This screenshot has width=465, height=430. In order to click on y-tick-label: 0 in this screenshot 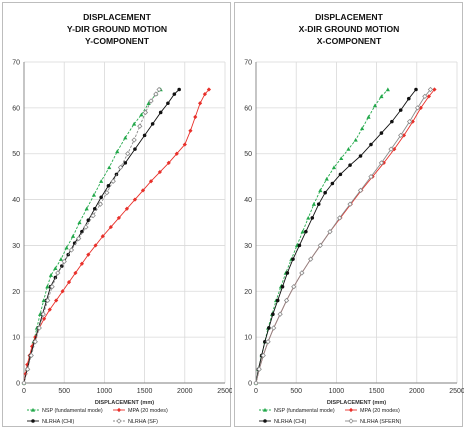, I will do `click(18, 384)`.